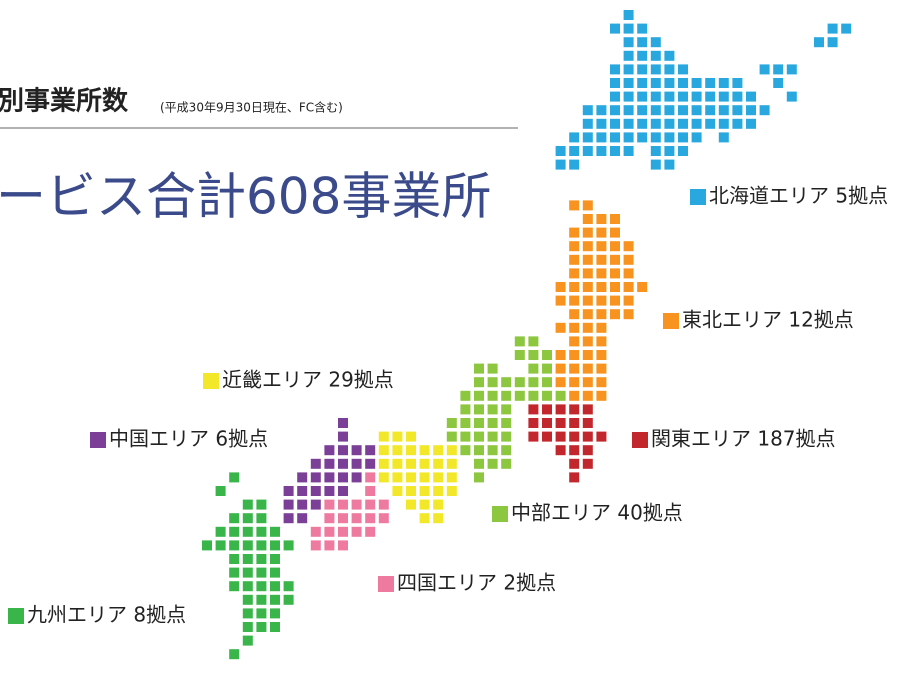 The height and width of the screenshot is (677, 919). What do you see at coordinates (597, 513) in the screenshot?
I see `region-label: 中部エリア 40拠点` at bounding box center [597, 513].